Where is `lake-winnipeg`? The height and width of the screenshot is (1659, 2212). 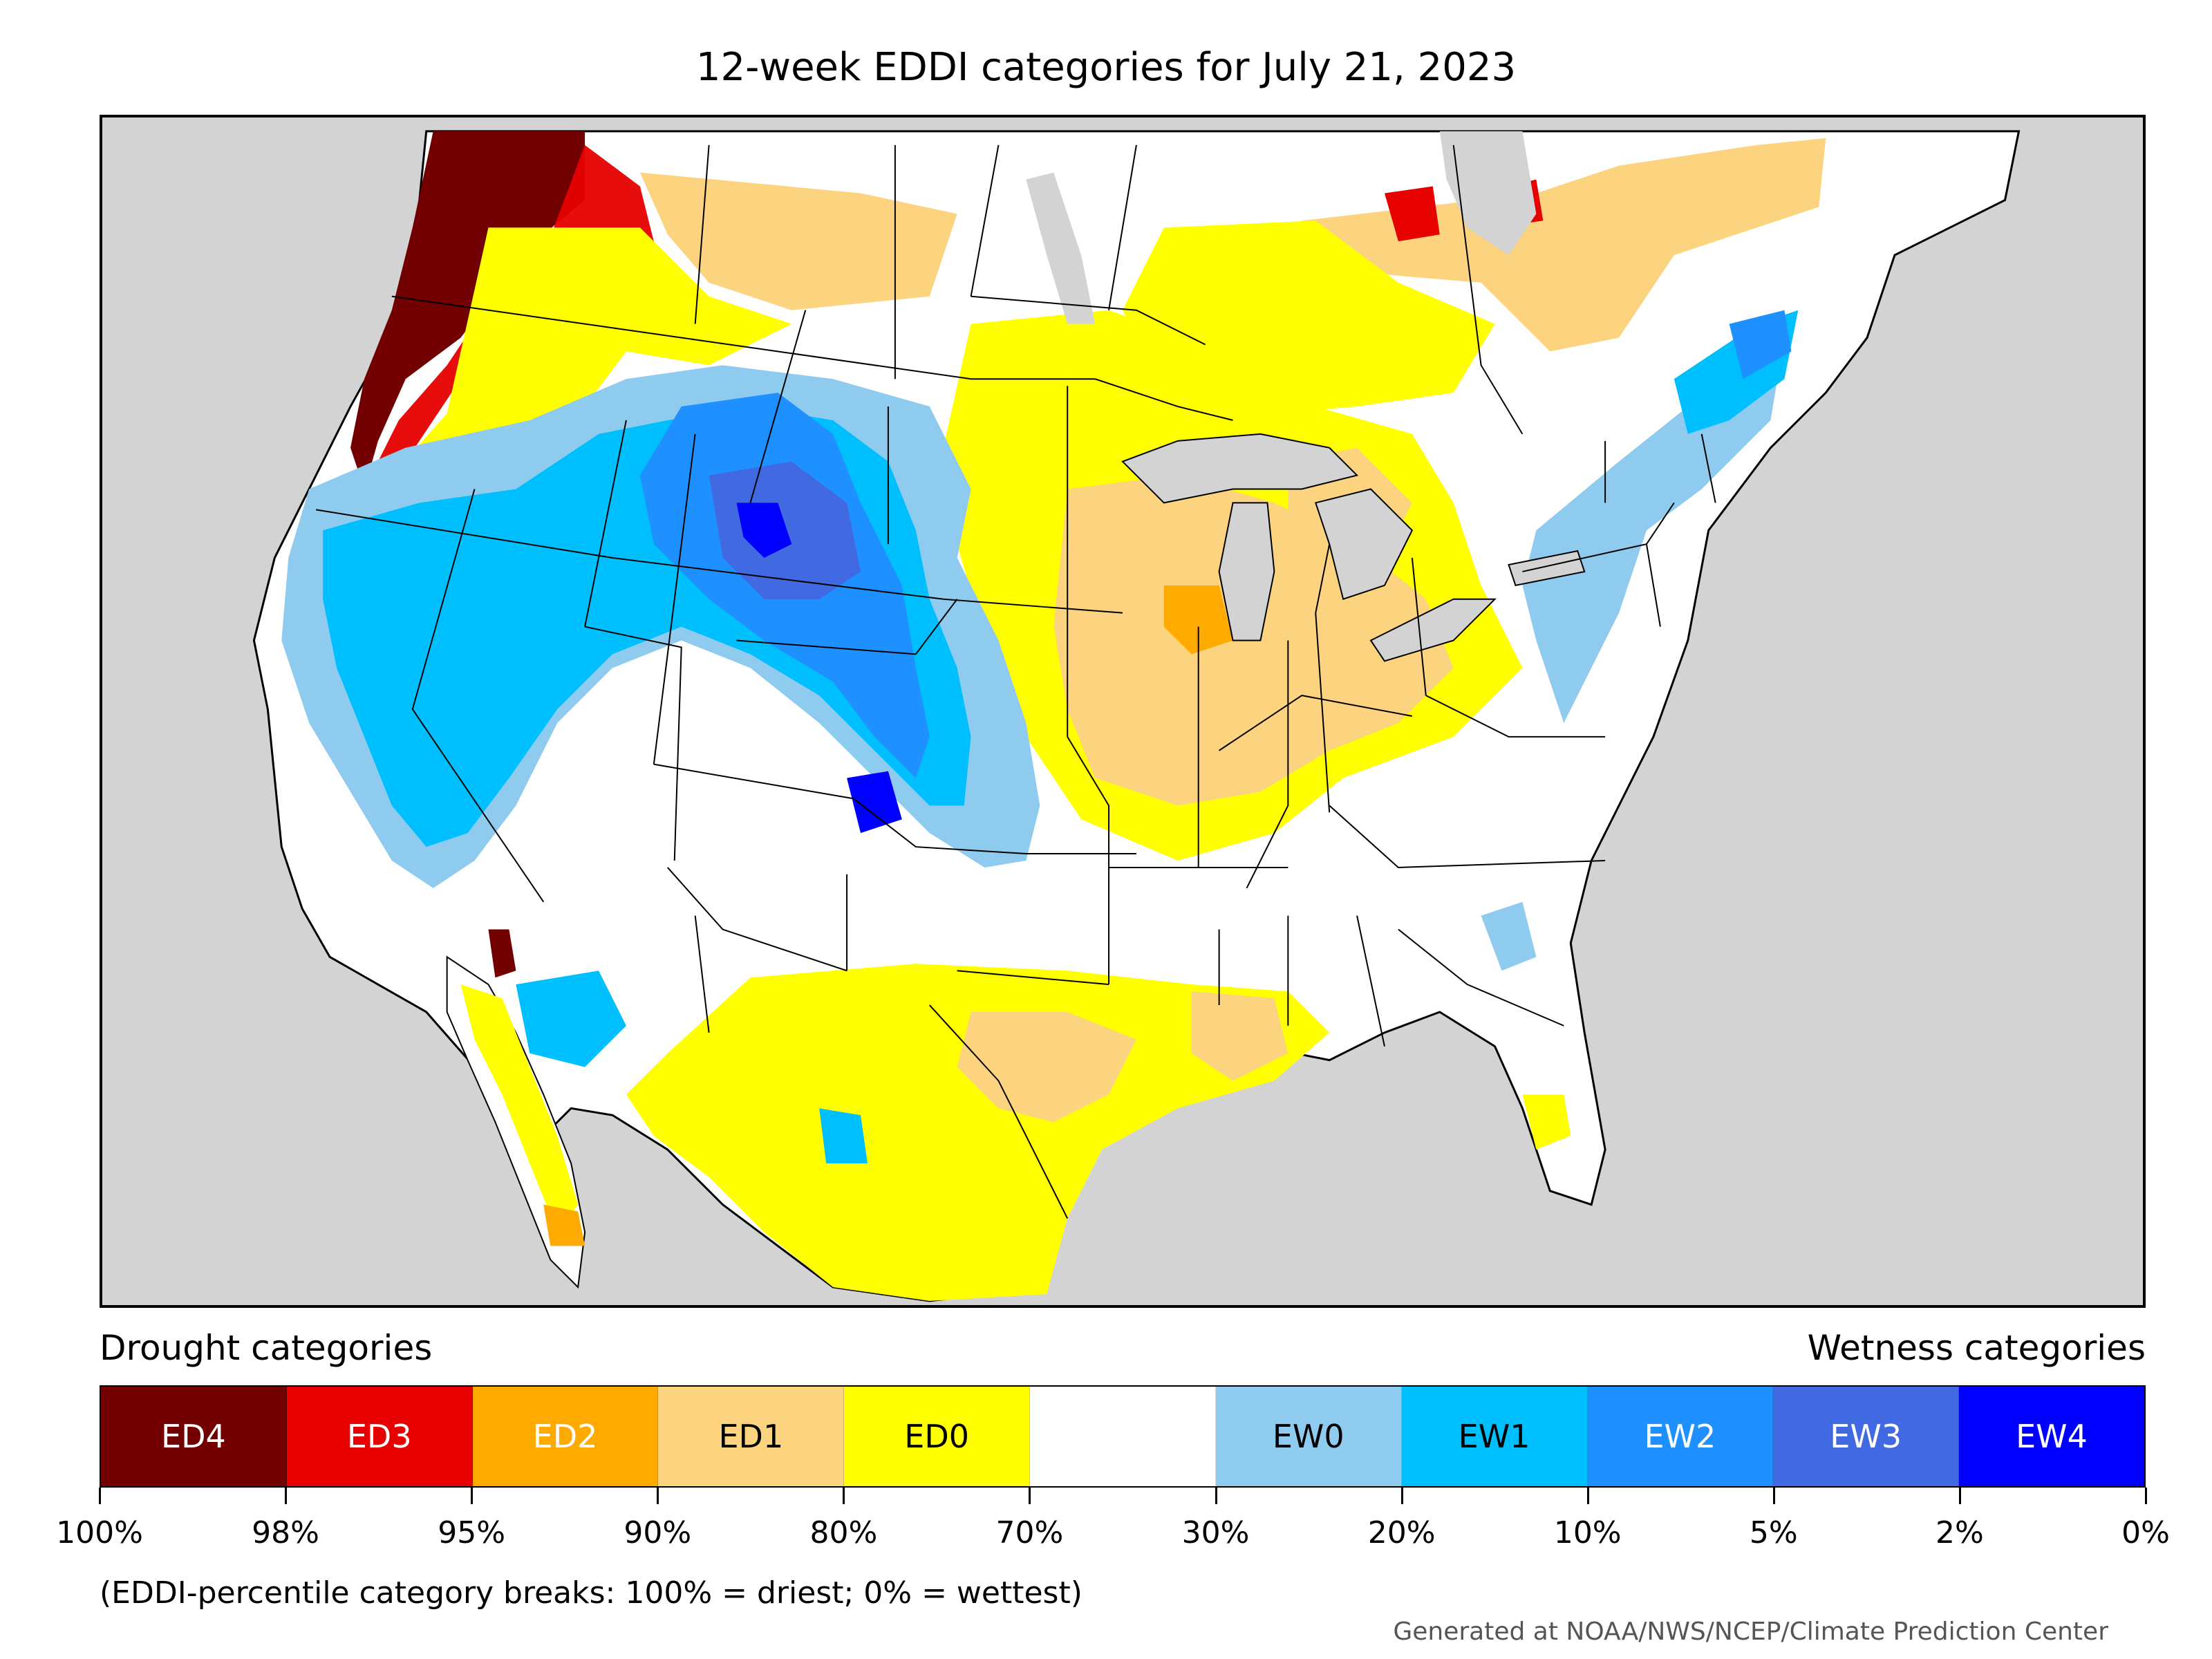
lake-winnipeg is located at coordinates (1061, 248).